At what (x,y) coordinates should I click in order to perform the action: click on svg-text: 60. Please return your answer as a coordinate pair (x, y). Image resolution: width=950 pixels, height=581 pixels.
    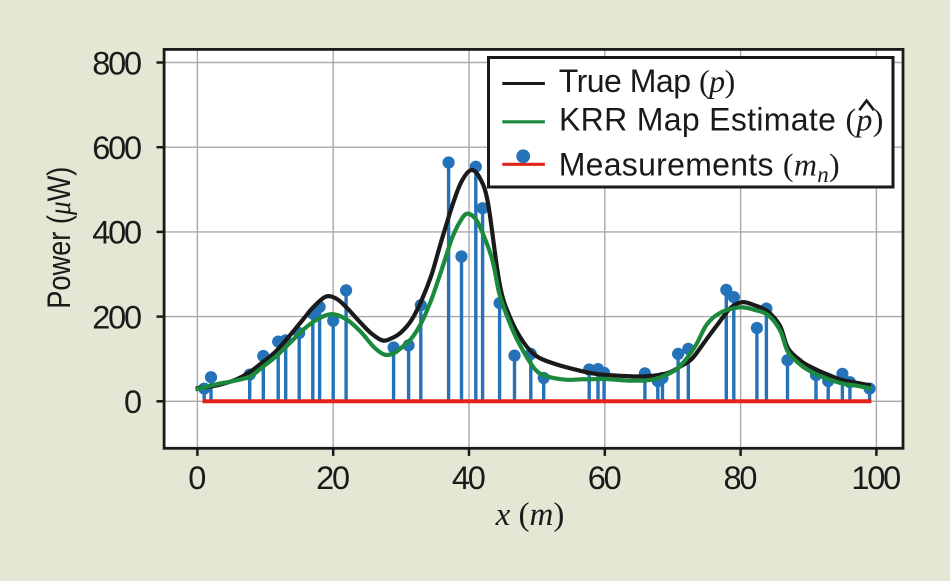
    Looking at the image, I should click on (604, 478).